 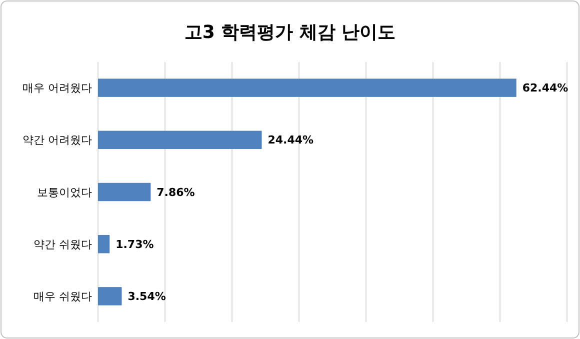 I want to click on y-tick-label: 매우 어려웠다, so click(x=57, y=88).